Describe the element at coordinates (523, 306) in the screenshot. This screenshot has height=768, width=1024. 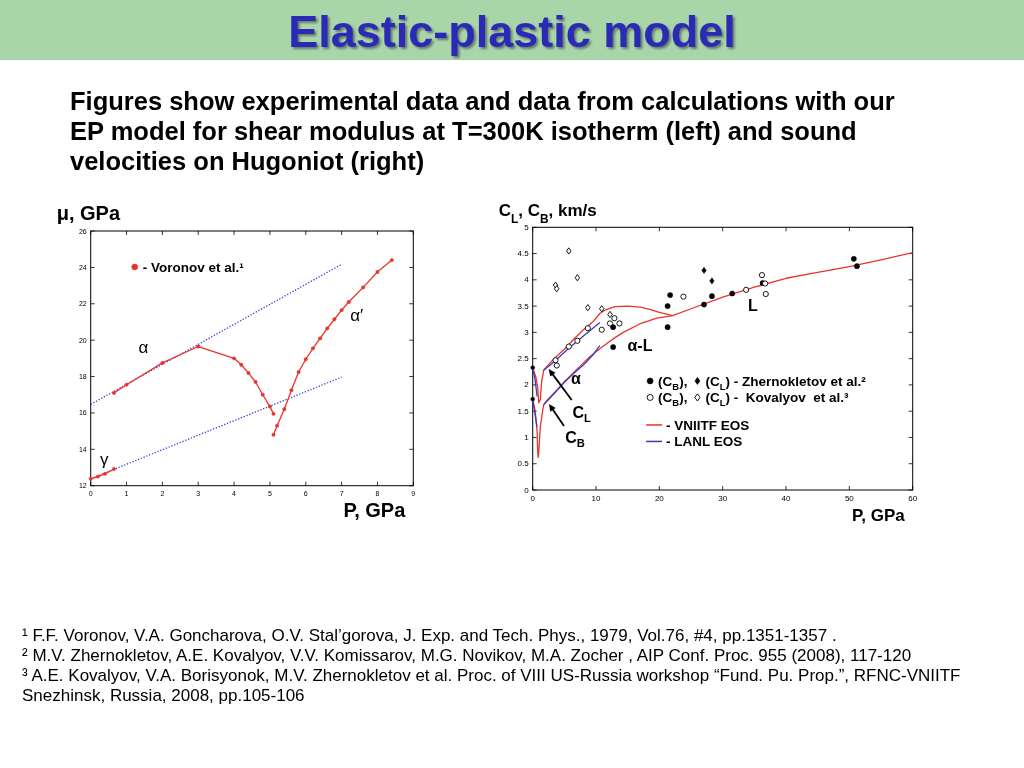
I see `y-tick-label: 3.5` at that location.